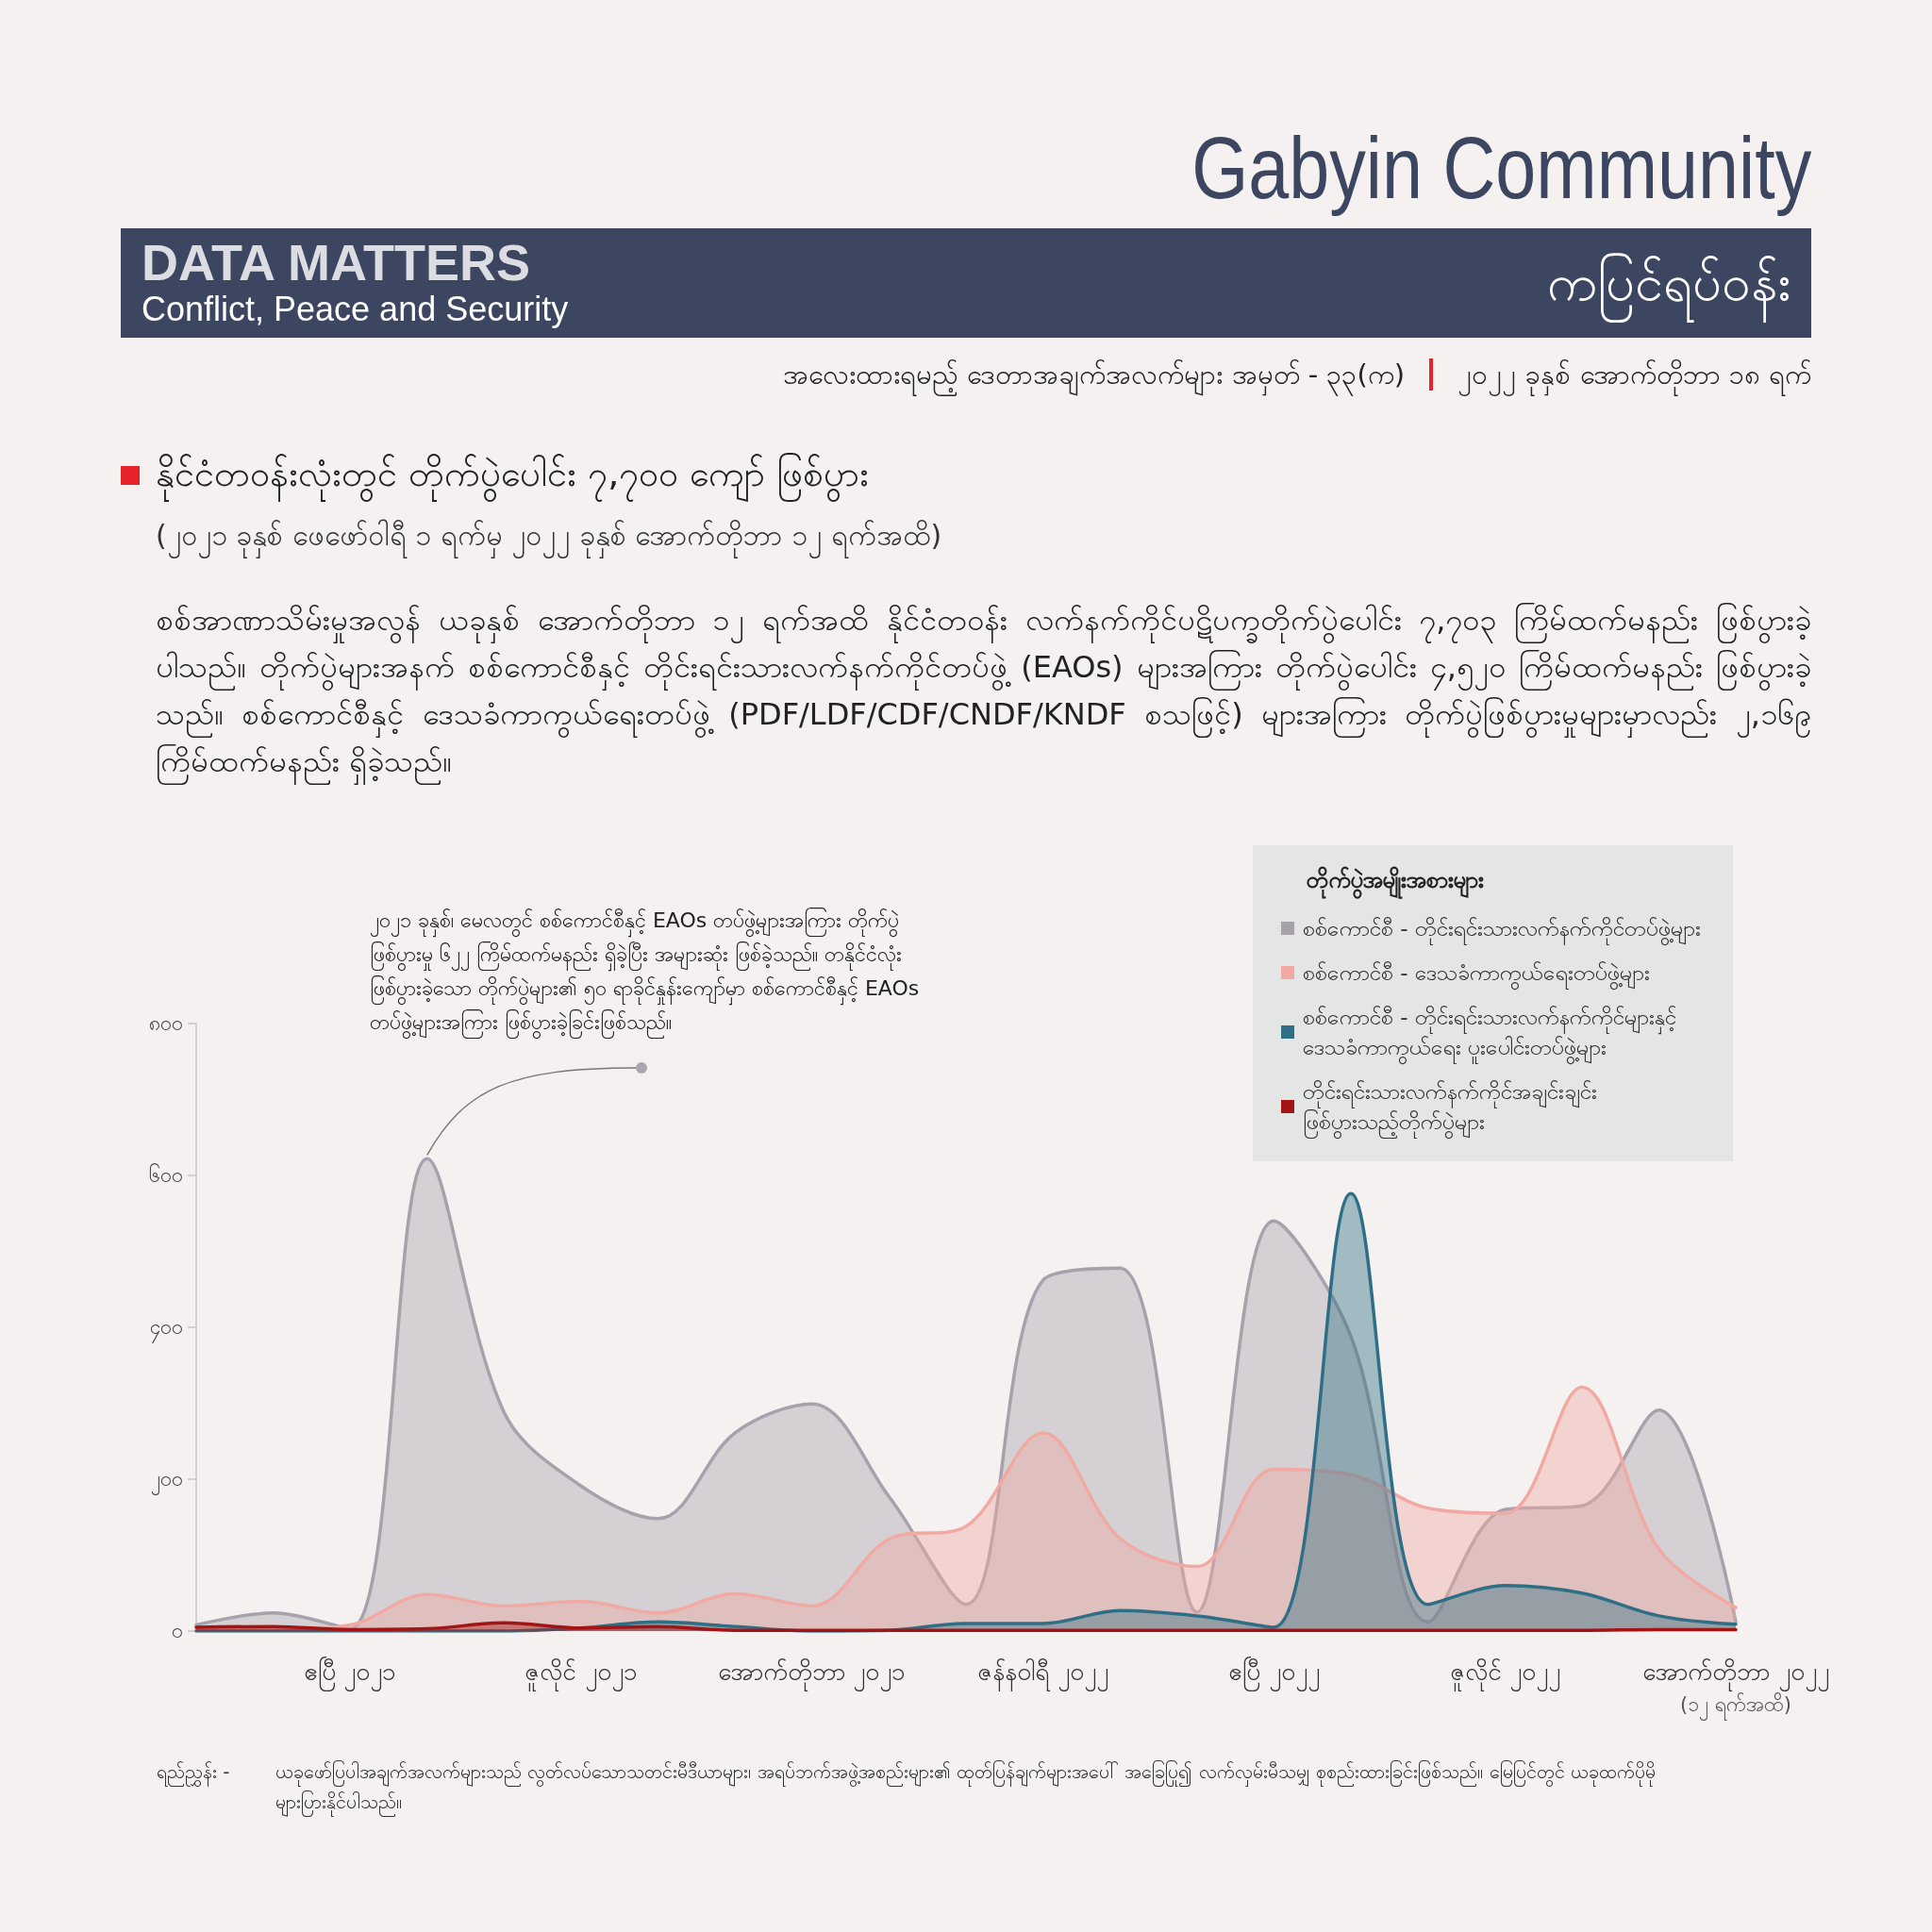 The width and height of the screenshot is (1932, 1932). Describe the element at coordinates (984, 693) in the screenshot. I see `text: စစ်အာဏာသိမ်းမှုအလွန် ယခုနှစ် အောက်တိုဘာ ၁၂ ရက်အထိ နိုင်ငံတဝန်း လက်နက်ကိုင်ပဋိပက္ခတိုက်ပွဲပေါင်း ၇,၇၀၃ ကြိမ်ထက်မနည်း ဖြစ်ပွားခဲ့ပါသည်။ တိုက်ပွဲများအနက် စစ်ကောင်စီနှင့် တိုင်းရင်းသားလက်နက်ကိုင်တပ်ဖွဲ့ (EAOs) များအကြား တိုက်ပွဲပေါင်း ၄,၅၂၀ ကြိမ်ထက်မနည်း ဖြစ်ပွားခဲ့သည်။ စစ်ကောင်စီနှင့် ဒေသခံကာကွယ်ရေးတပ်ဖွဲ့ (PDF/LDF/CDF/CNDF/KNDF စသဖြင့်) များအကြား တိုက်ပွဲဖြစ်ပွားမှုများမှာလည်း ၂,၁၆၉ ကြိမ်ထက်မနည်း ရှိခဲ့သည်။` at that location.